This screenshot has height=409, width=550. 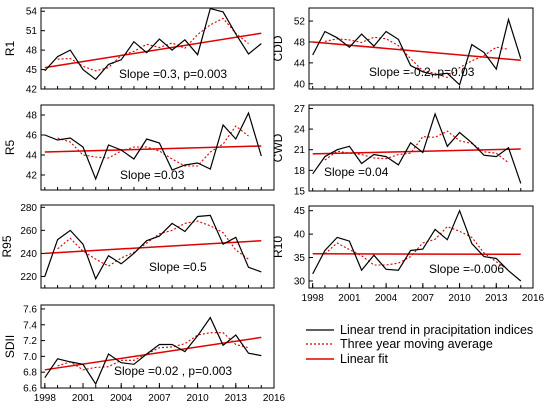 What do you see at coordinates (416, 344) in the screenshot?
I see `legend-moving-average-label: Three year moving average` at bounding box center [416, 344].